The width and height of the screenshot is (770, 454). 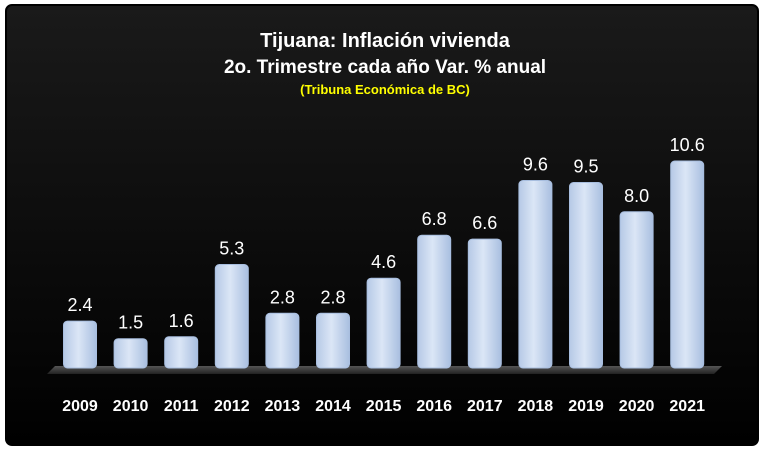 I want to click on category-label-2011: 2011, so click(x=181, y=406).